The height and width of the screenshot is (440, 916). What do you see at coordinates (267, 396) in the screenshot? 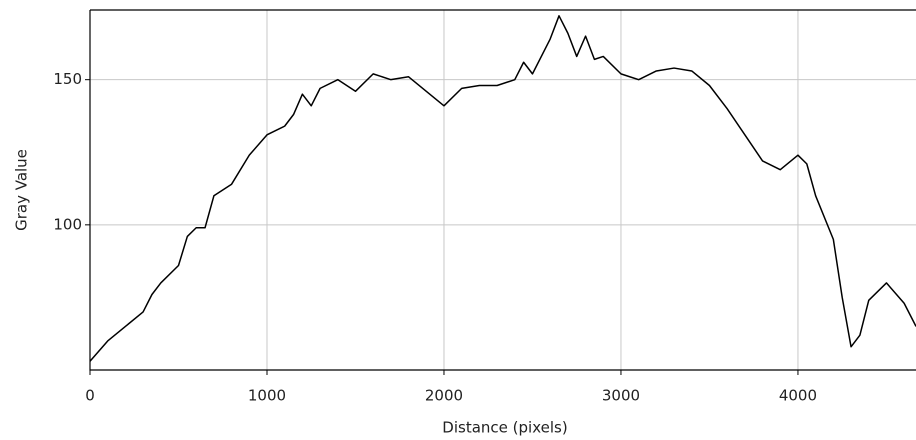
I see `x-tick-label: 1000` at bounding box center [267, 396].